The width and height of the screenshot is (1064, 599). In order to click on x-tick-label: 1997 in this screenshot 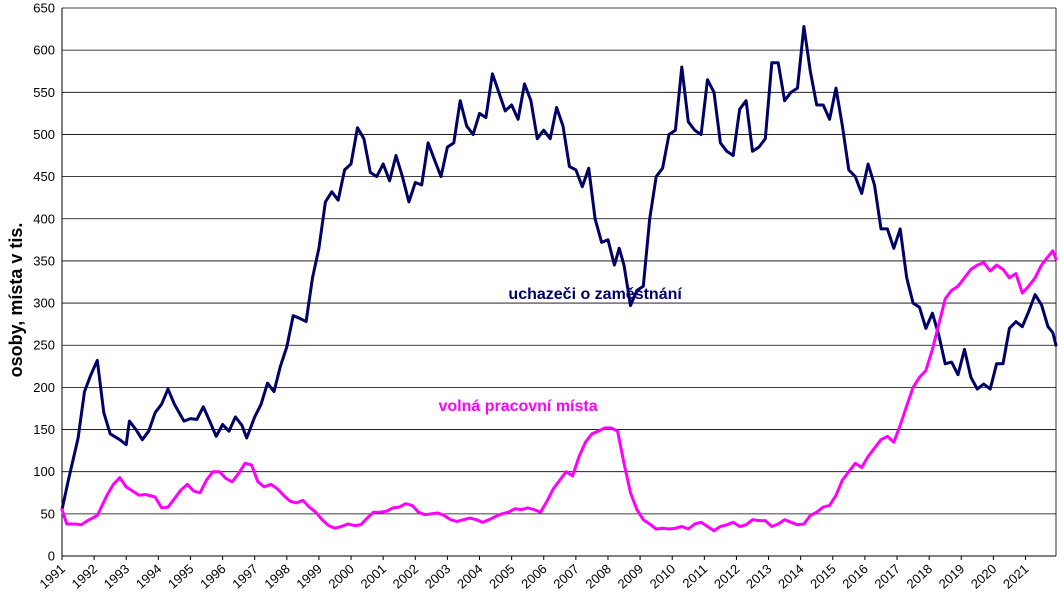, I will do `click(245, 576)`.